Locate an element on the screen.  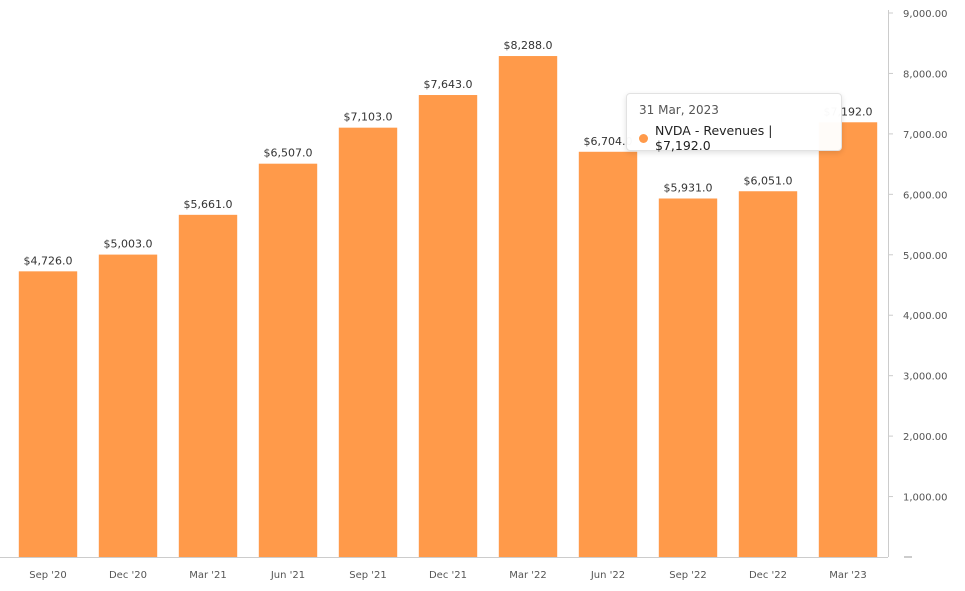
bar-data-label: $7,643.0 is located at coordinates (448, 84).